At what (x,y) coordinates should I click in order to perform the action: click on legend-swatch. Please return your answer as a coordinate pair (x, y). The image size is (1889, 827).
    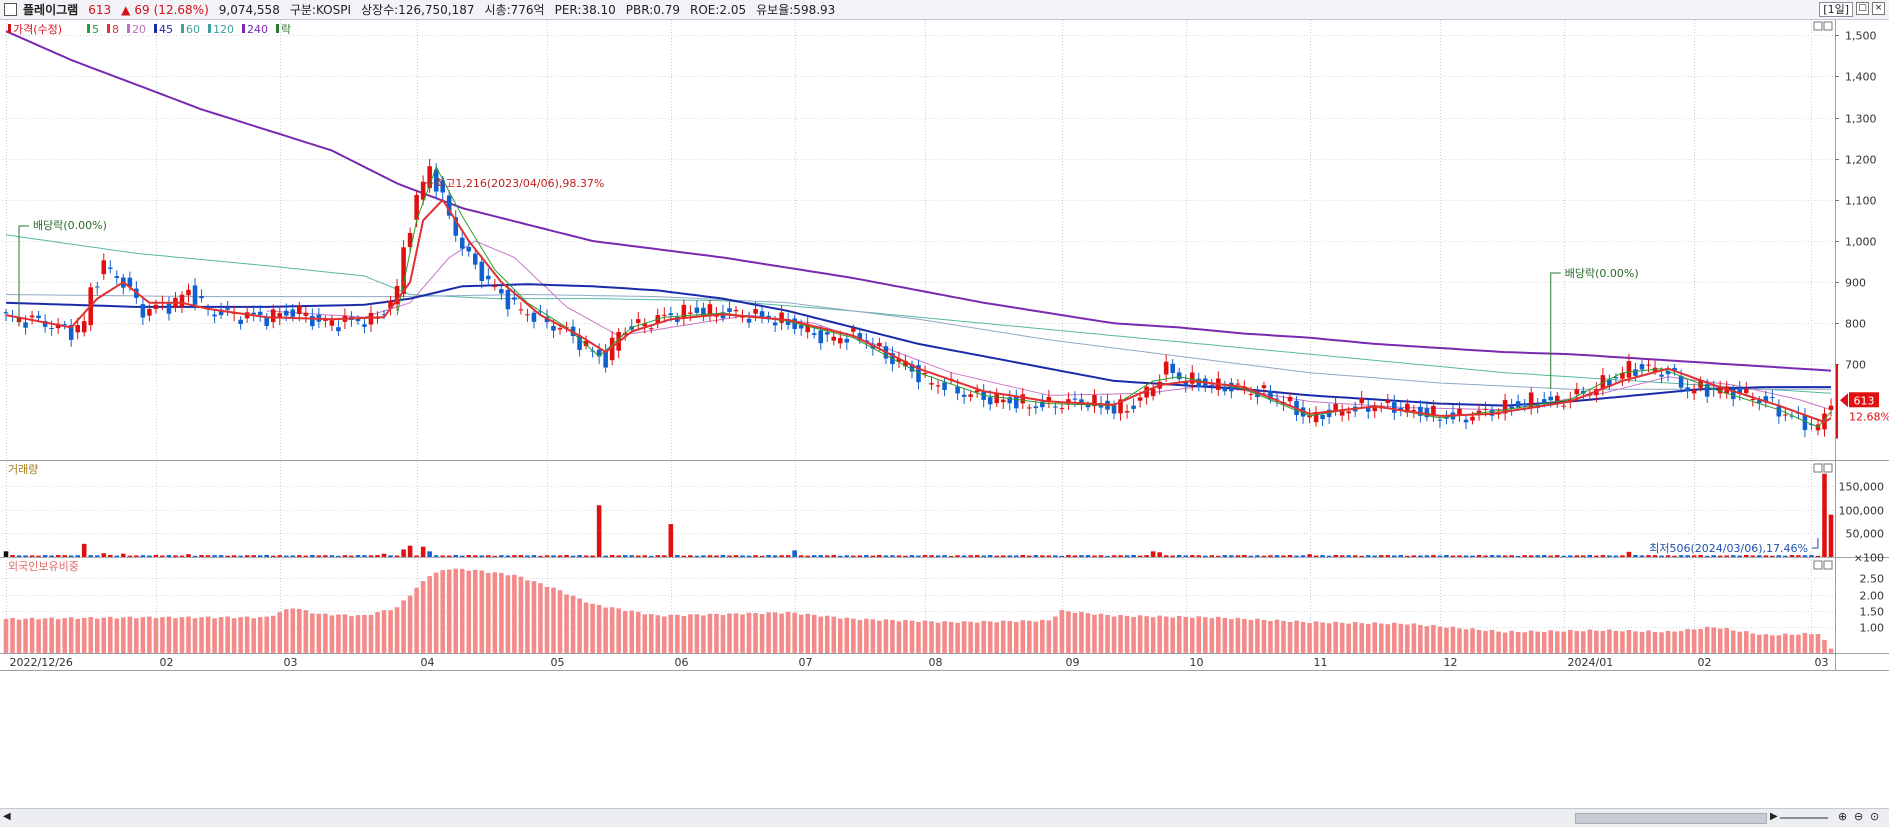
    Looking at the image, I should click on (108, 28).